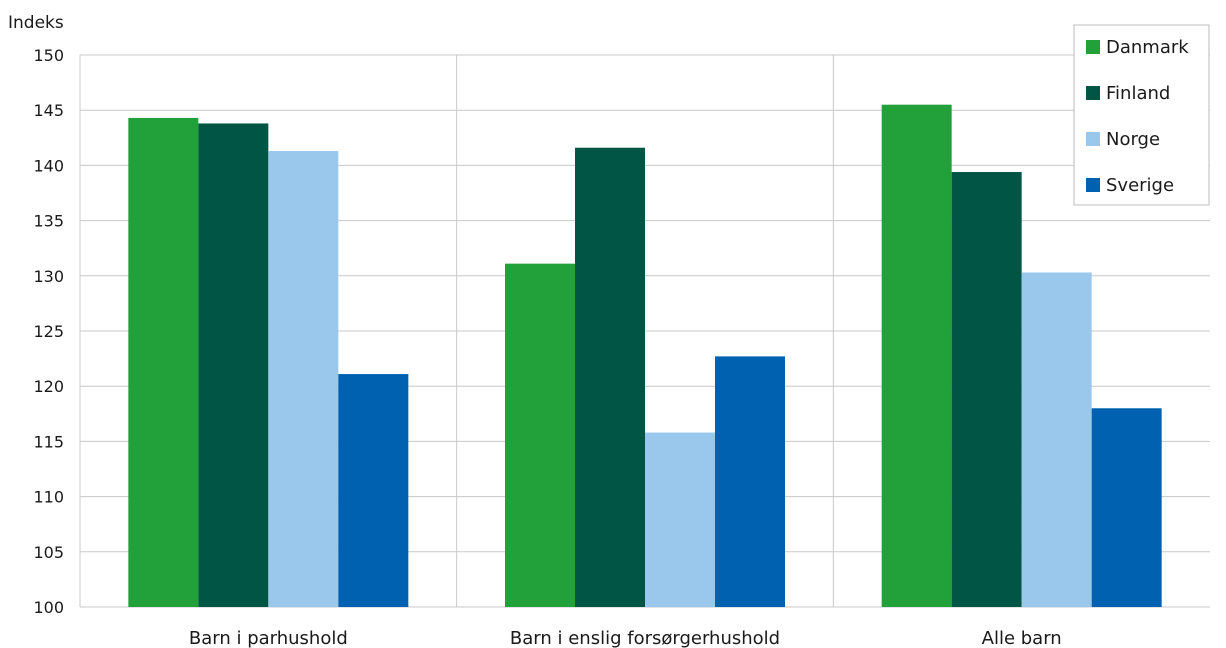  What do you see at coordinates (1093, 139) in the screenshot?
I see `legend-swatch-norge` at bounding box center [1093, 139].